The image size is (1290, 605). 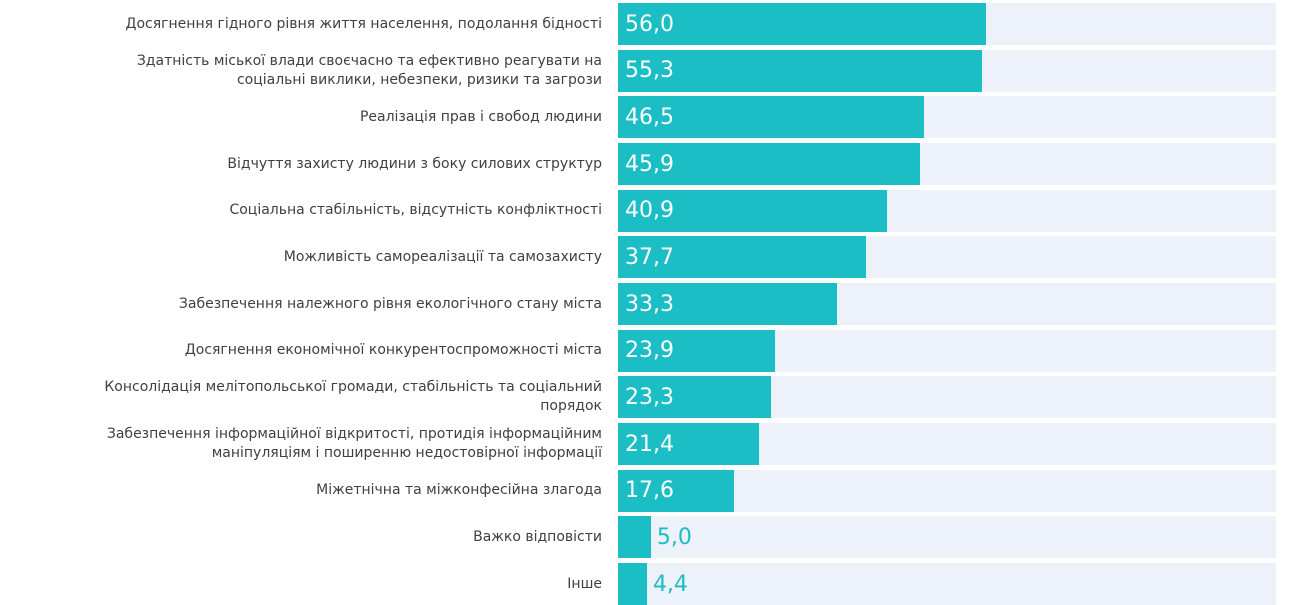 I want to click on category-label: Міжетнічна та міжконфесійна злагода, so click(x=459, y=490).